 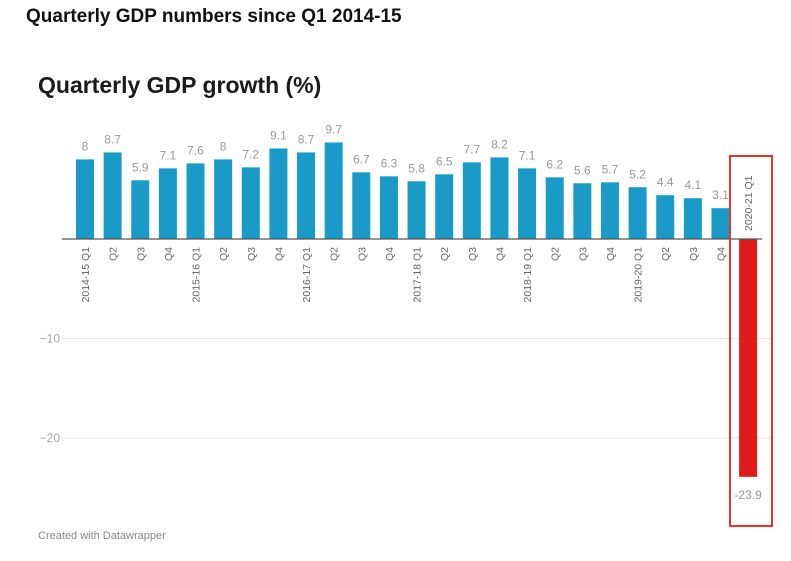 What do you see at coordinates (278, 135) in the screenshot?
I see `data-label: 9.1` at bounding box center [278, 135].